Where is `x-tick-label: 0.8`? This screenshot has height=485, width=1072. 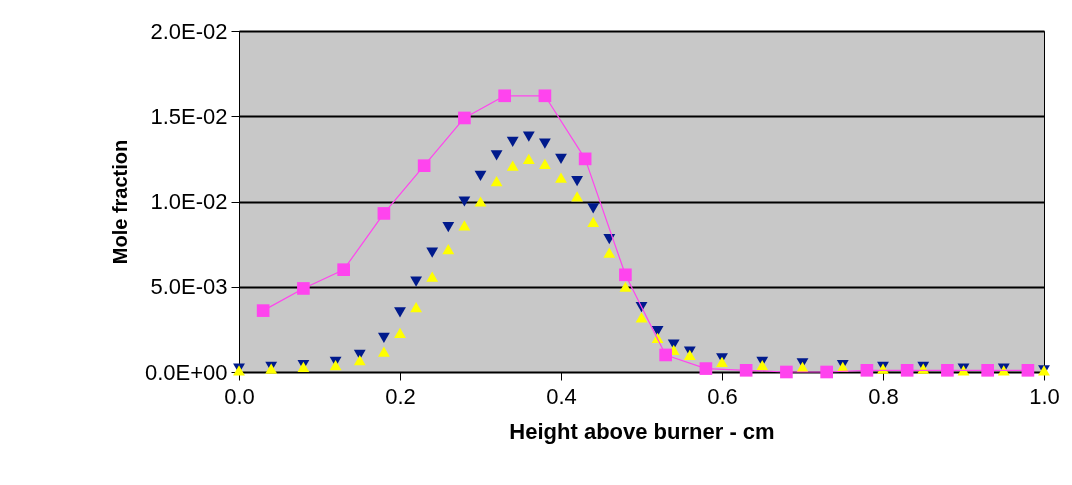
x-tick-label: 0.8 is located at coordinates (883, 396).